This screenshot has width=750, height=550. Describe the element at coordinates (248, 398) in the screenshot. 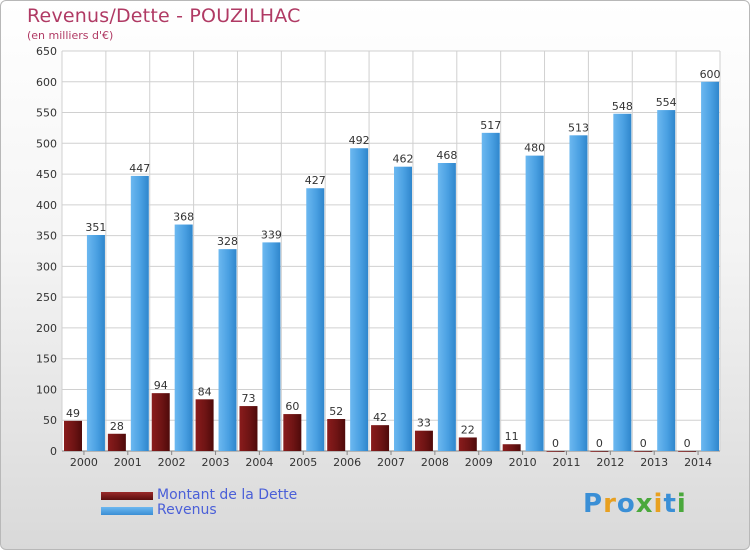

I see `value-label-dette-2004: 73` at that location.